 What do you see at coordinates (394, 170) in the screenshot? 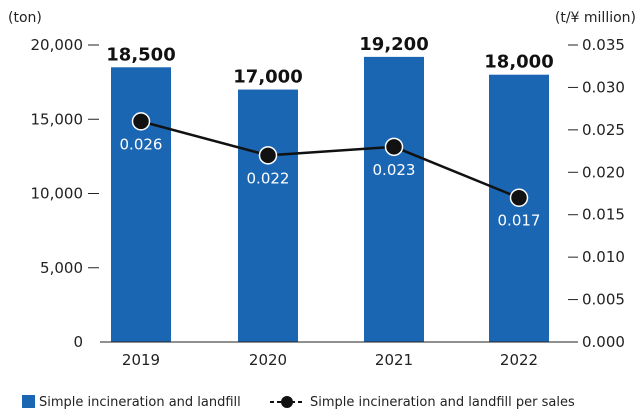
I see `point-value-label: 0.023` at bounding box center [394, 170].